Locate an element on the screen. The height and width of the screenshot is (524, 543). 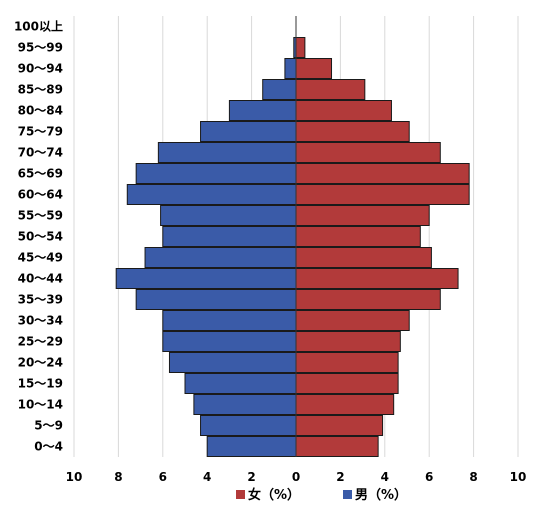
x-tick-labels: 10 8 6 4 2 0 2 4 6 8 10 is located at coordinates (296, 477).